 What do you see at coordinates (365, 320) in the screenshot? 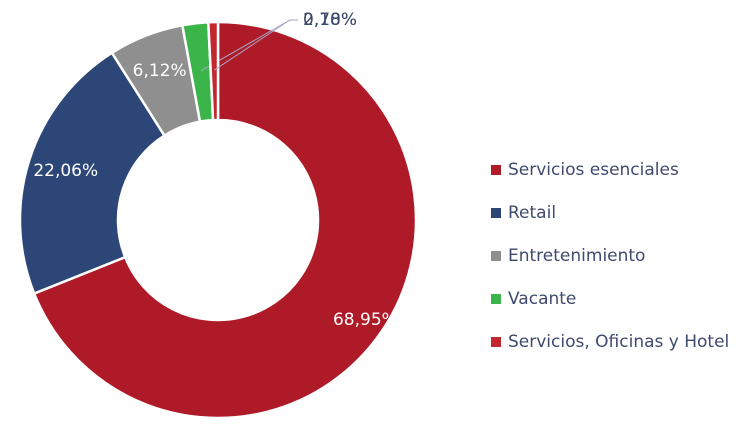
I see `data-label: 68,95%` at bounding box center [365, 320].